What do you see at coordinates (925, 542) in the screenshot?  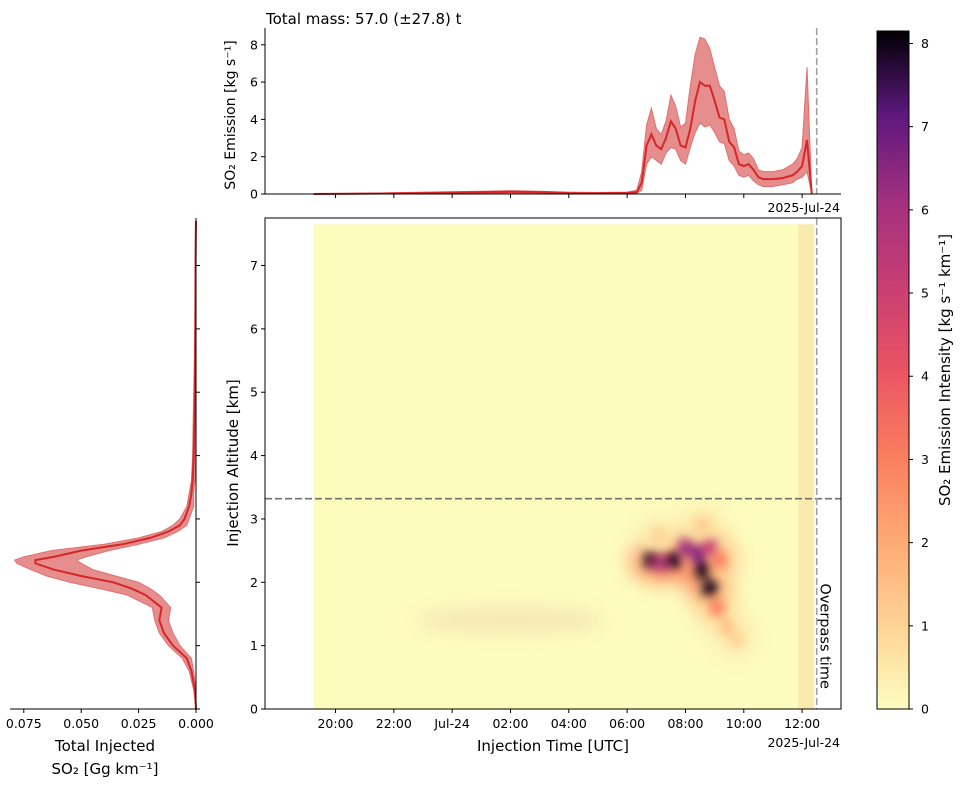 I see `colorbar-tick-label: 2` at bounding box center [925, 542].